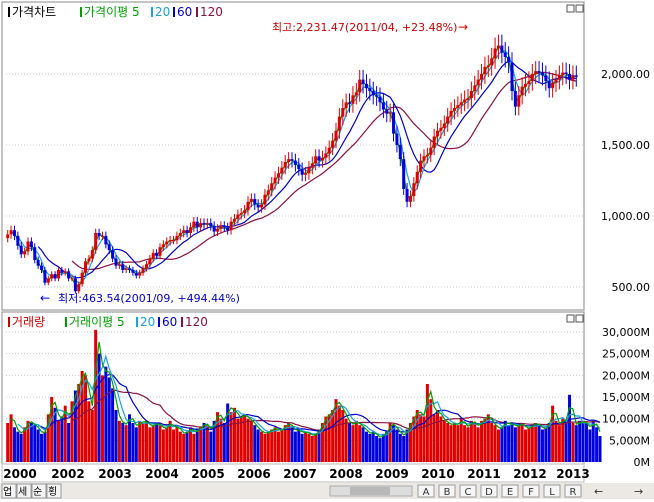  I want to click on toolbar-button-label: D, so click(489, 492).